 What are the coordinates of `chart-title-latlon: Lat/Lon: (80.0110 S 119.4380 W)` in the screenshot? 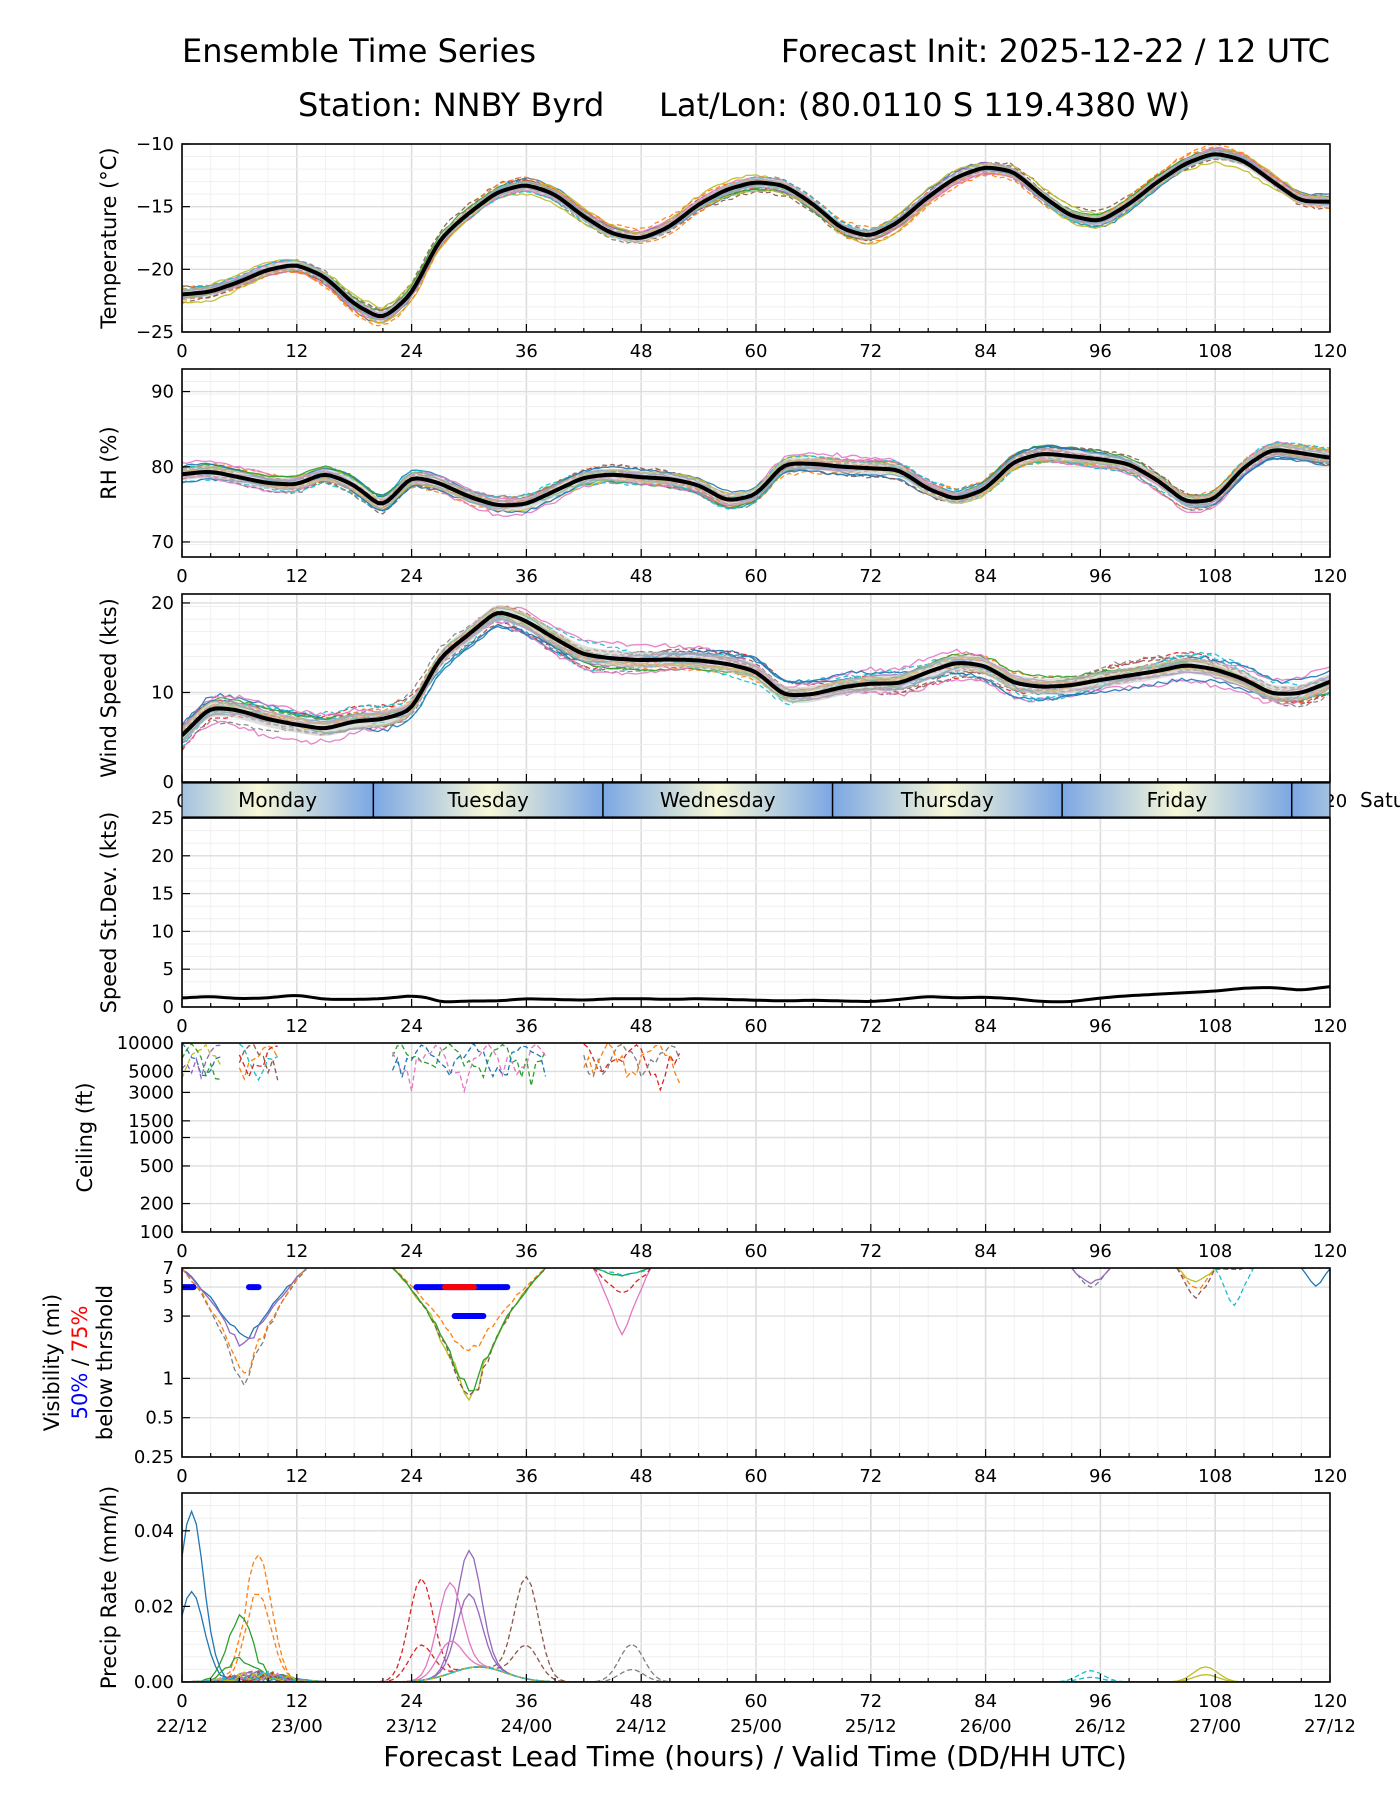 It's located at (925, 105).